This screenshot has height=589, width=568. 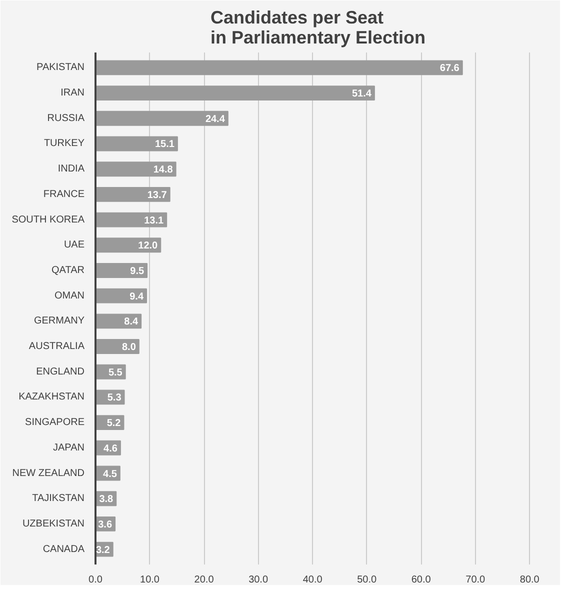 What do you see at coordinates (450, 68) in the screenshot?
I see `data-label: 67.6` at bounding box center [450, 68].